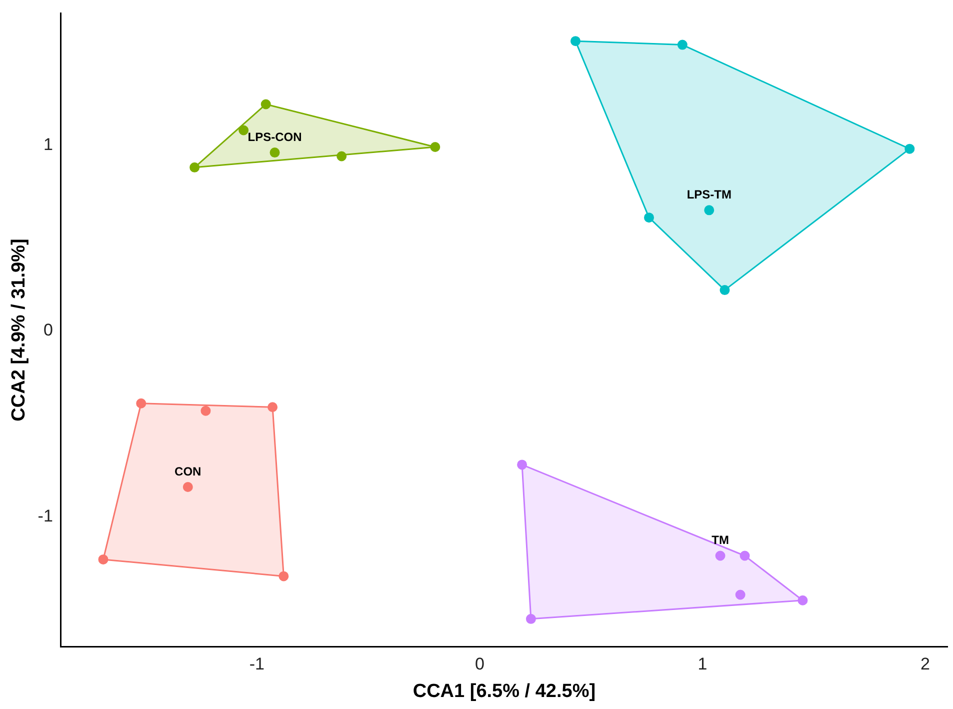 The width and height of the screenshot is (953, 709). I want to click on x-axis-title: CCA1 [6.5% / 42.5%], so click(504, 691).